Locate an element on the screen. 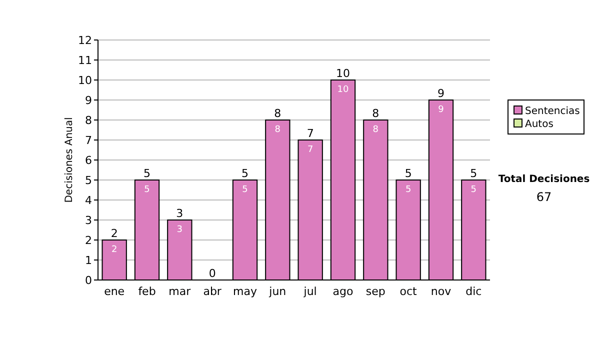  y-tick-label: 6 is located at coordinates (88, 160).